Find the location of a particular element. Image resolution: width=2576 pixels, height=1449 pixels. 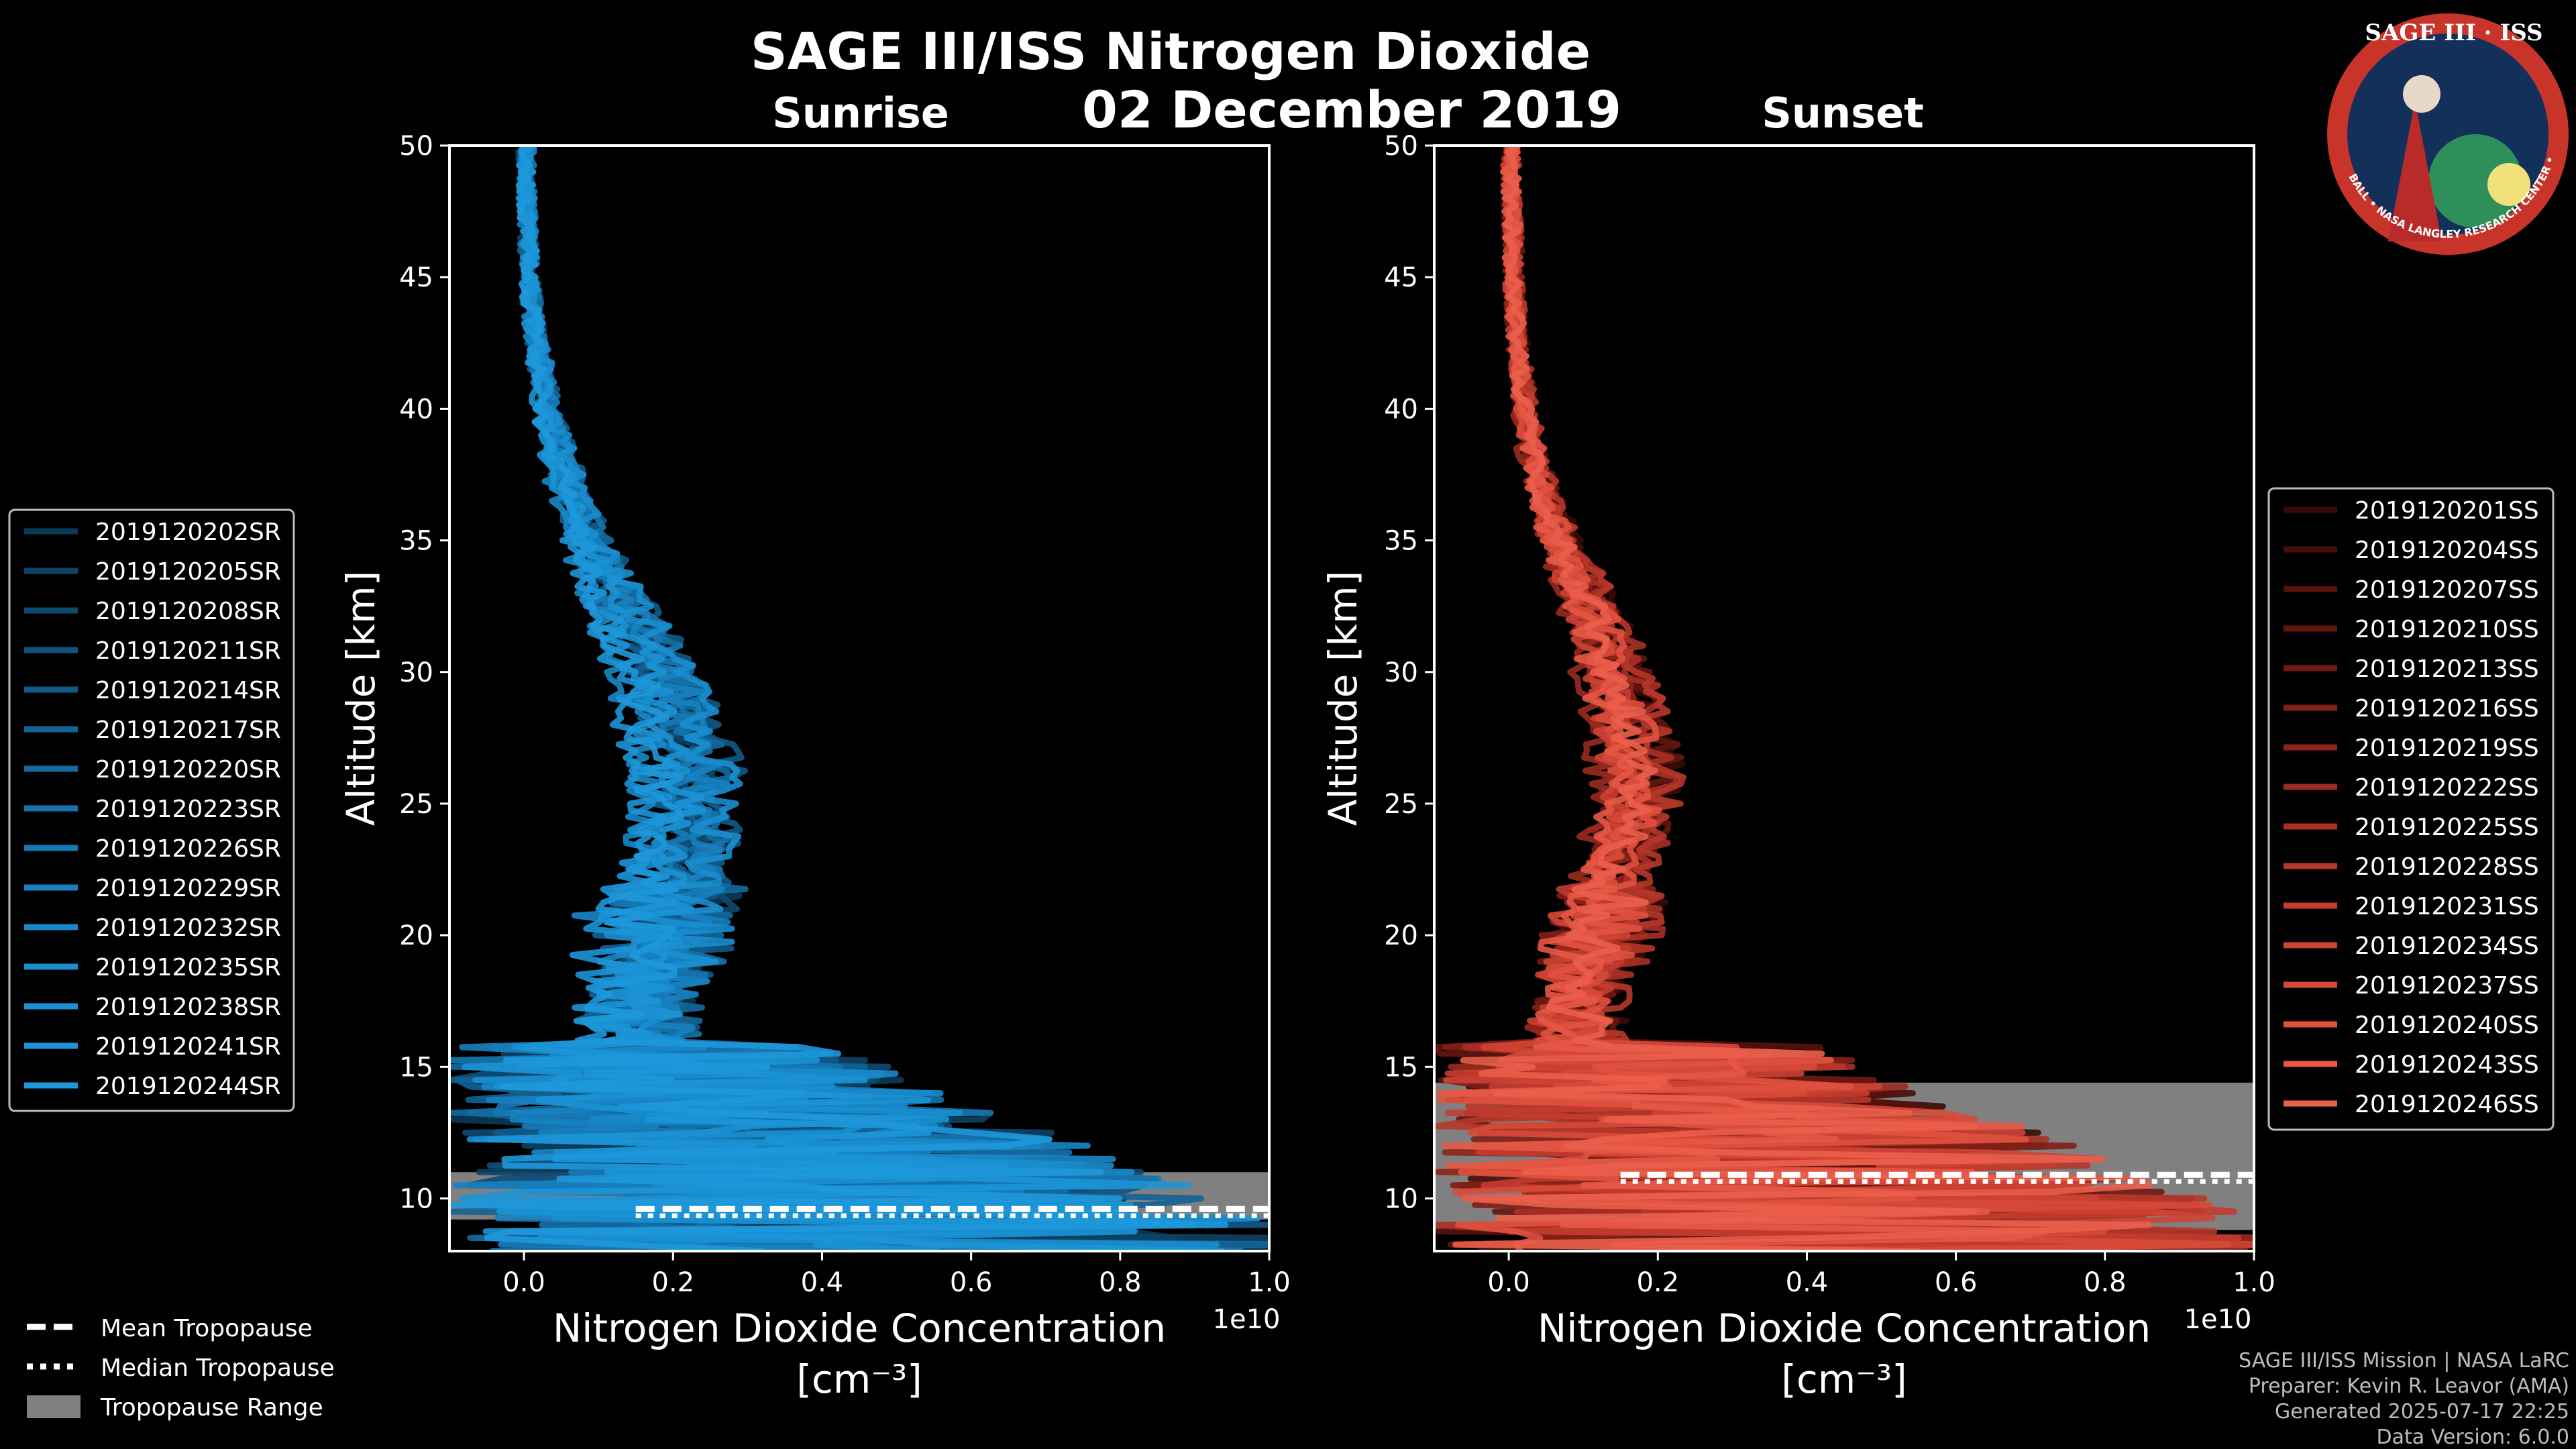

sunset-y-tick-label: 15 is located at coordinates (1401, 1067).